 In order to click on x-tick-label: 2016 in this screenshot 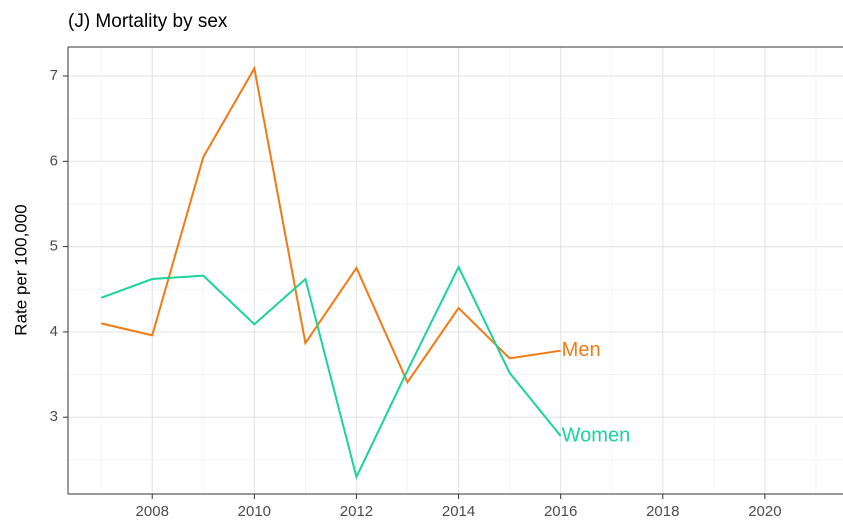, I will do `click(560, 511)`.